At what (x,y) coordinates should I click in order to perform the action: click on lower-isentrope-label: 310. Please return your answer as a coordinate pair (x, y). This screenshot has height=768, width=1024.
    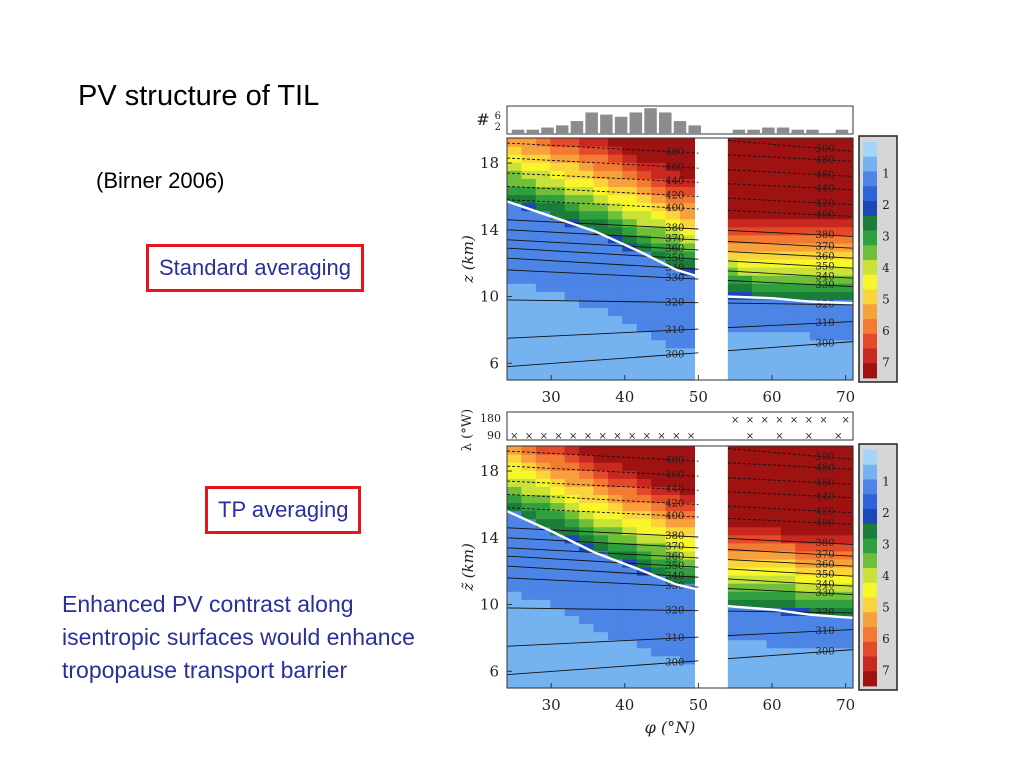
    Looking at the image, I should click on (674, 638).